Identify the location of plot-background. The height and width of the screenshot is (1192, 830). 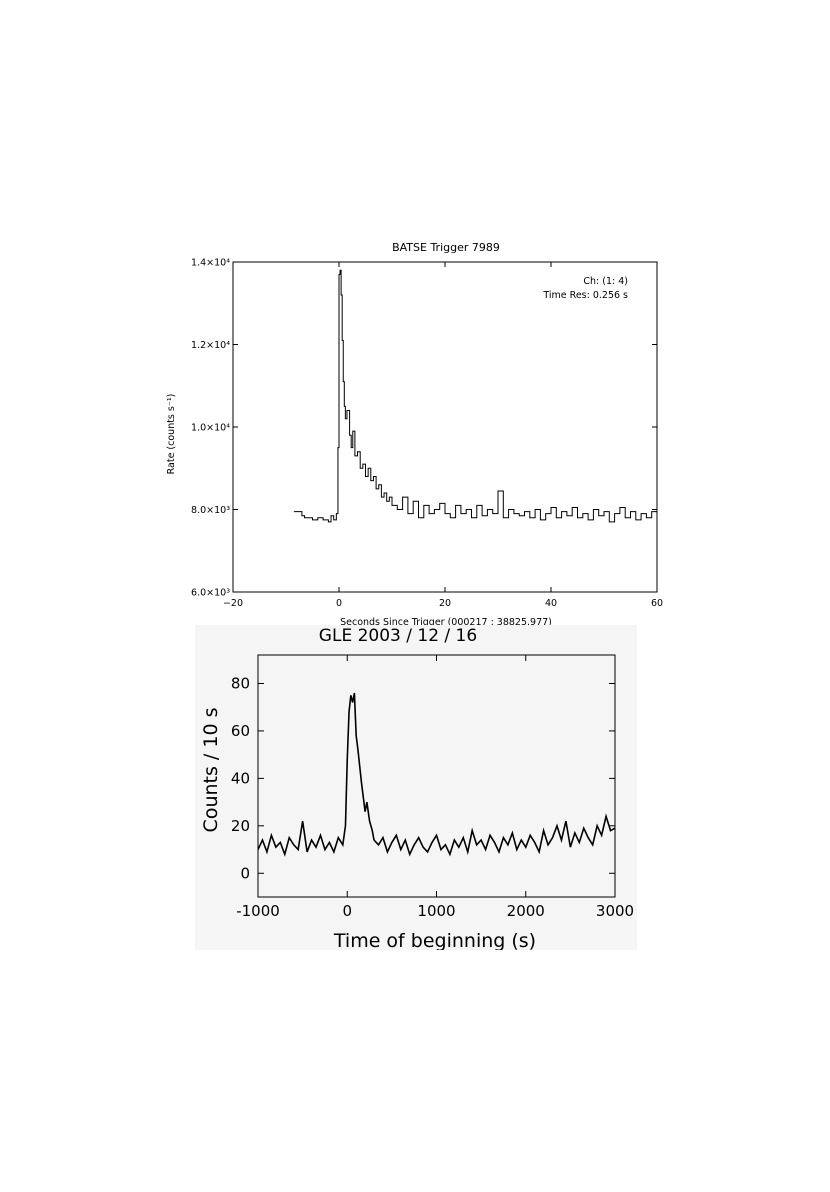
(416, 787).